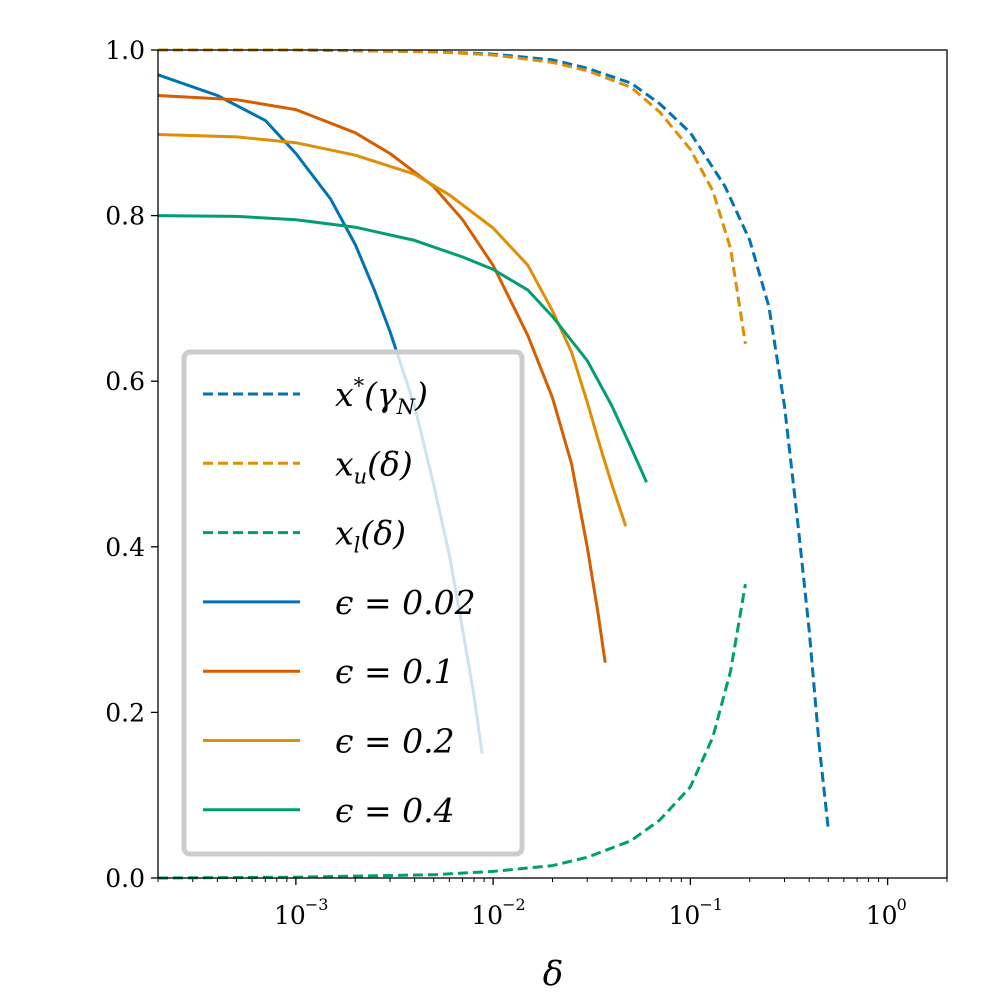 The width and height of the screenshot is (998, 998). What do you see at coordinates (374, 466) in the screenshot?
I see `legend-label: xu(δ)` at bounding box center [374, 466].